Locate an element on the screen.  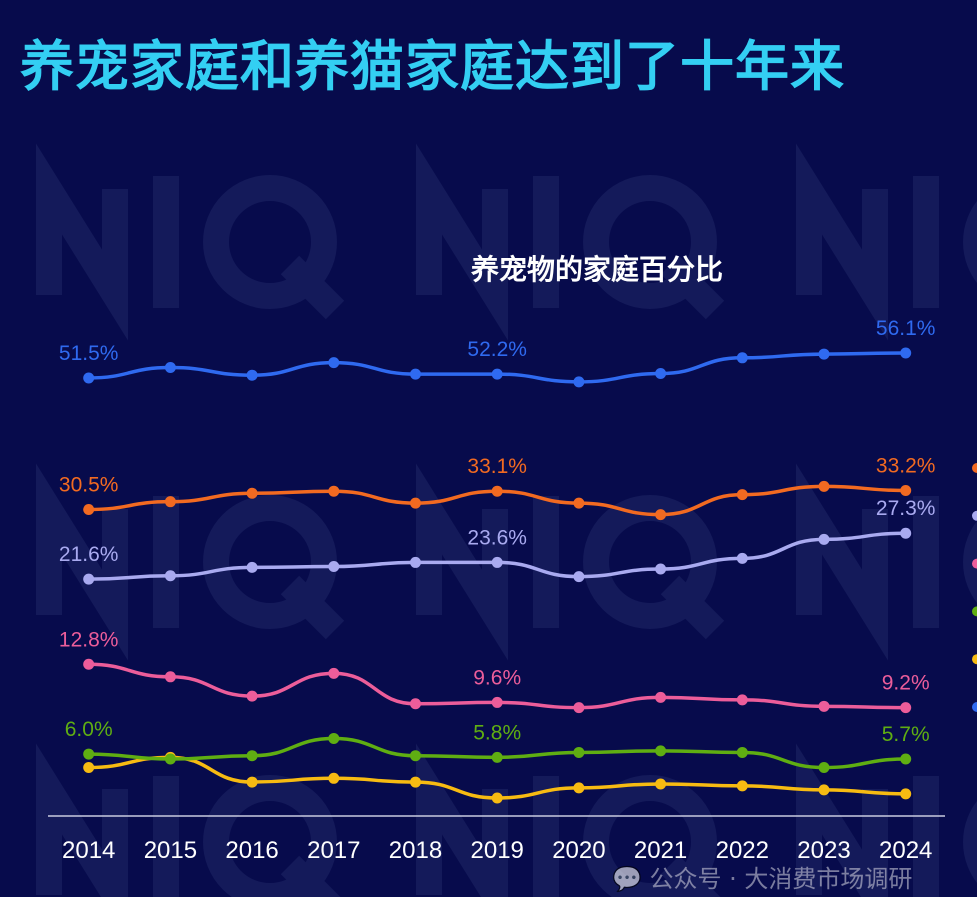
x-tick-label: 2016 is located at coordinates (251, 850).